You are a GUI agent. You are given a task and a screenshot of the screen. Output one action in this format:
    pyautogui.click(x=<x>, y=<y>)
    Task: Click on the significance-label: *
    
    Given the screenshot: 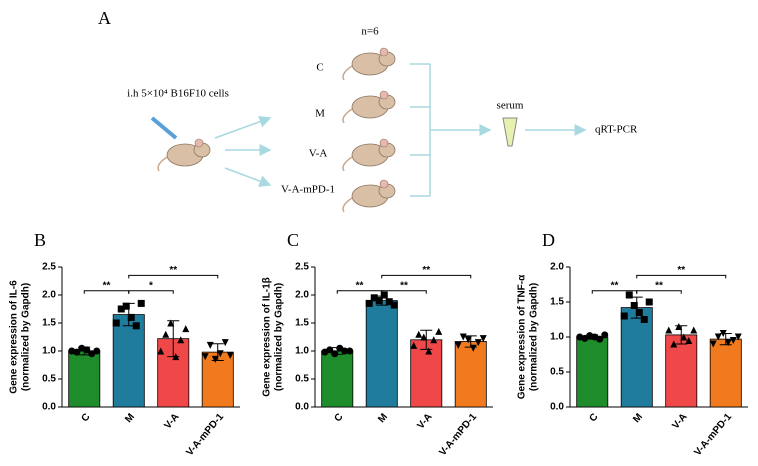 What is the action you would take?
    pyautogui.click(x=151, y=285)
    